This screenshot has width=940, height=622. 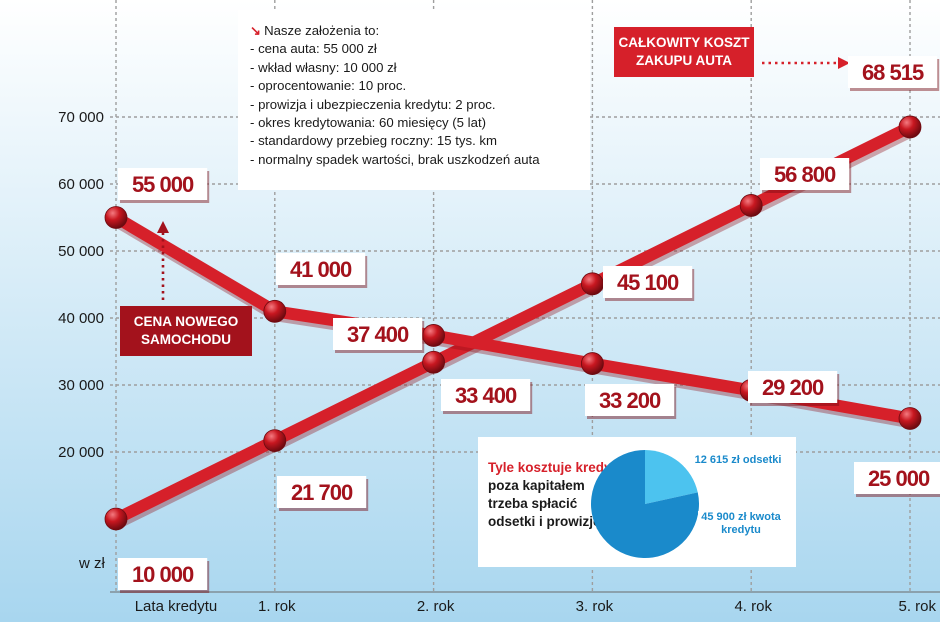 I want to click on data-label-text: 68 515, so click(x=893, y=72).